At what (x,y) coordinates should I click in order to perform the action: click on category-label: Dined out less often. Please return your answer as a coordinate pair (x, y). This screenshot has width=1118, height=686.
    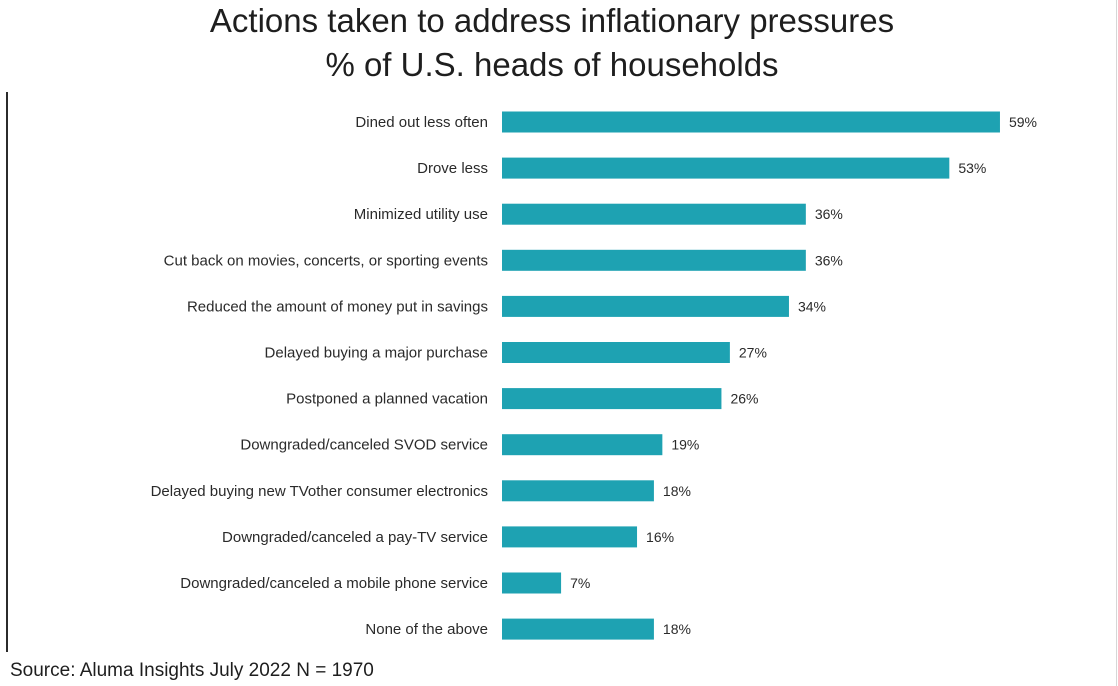
    Looking at the image, I should click on (421, 122).